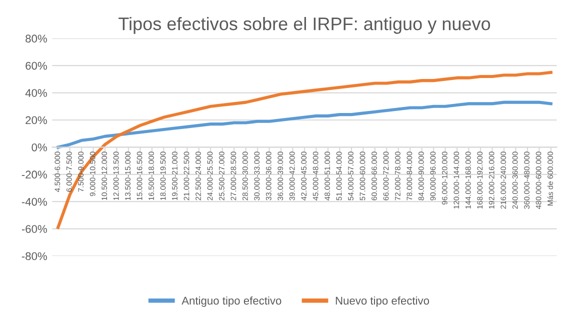  I want to click on y-tick-label: 80%, so click(36, 38).